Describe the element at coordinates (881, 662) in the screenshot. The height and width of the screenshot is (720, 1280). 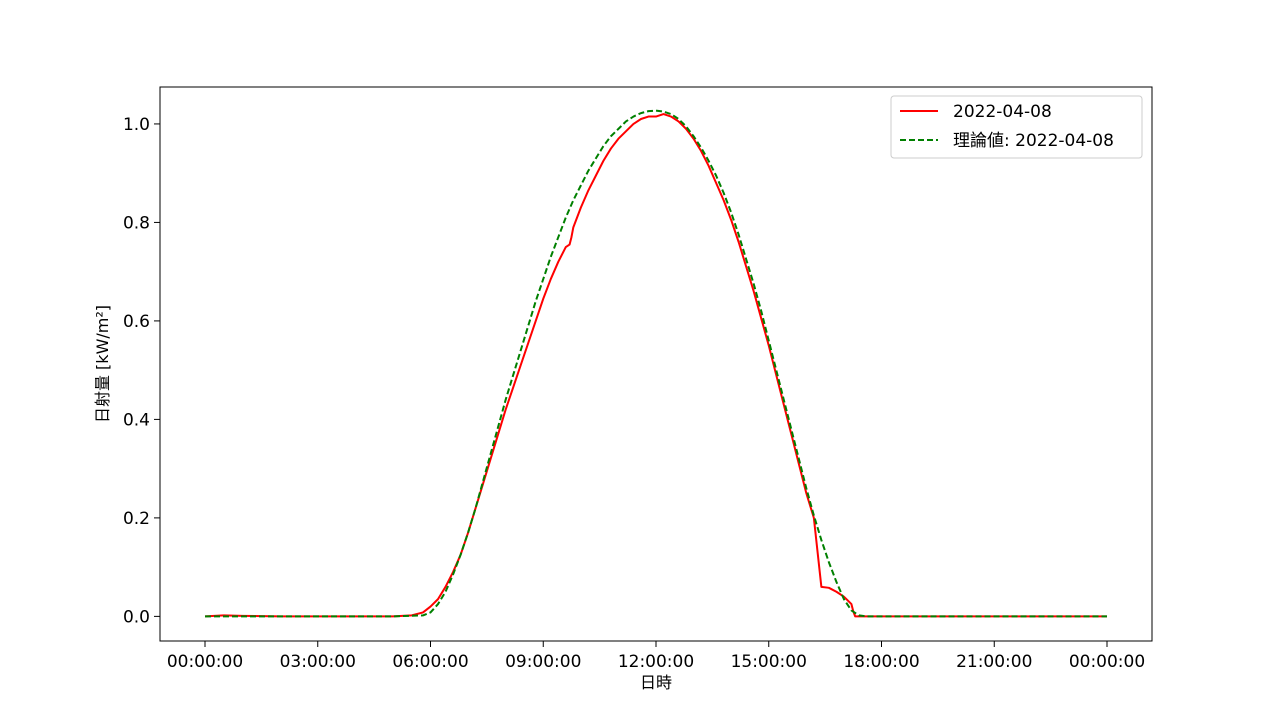
I see `x-tick-label: 18:00:00` at that location.